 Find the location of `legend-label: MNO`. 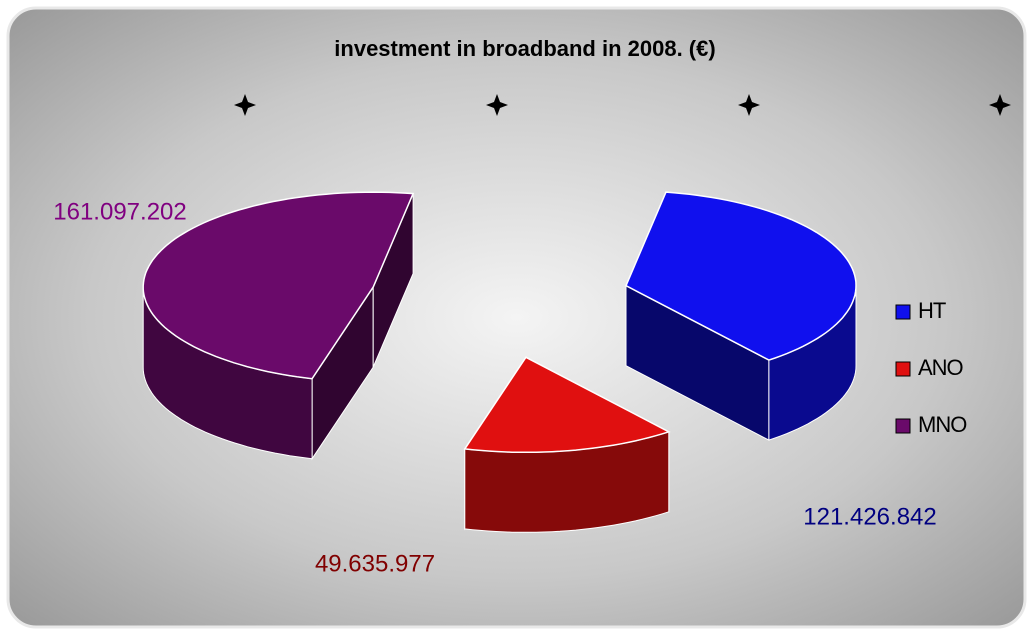

legend-label: MNO is located at coordinates (942, 424).